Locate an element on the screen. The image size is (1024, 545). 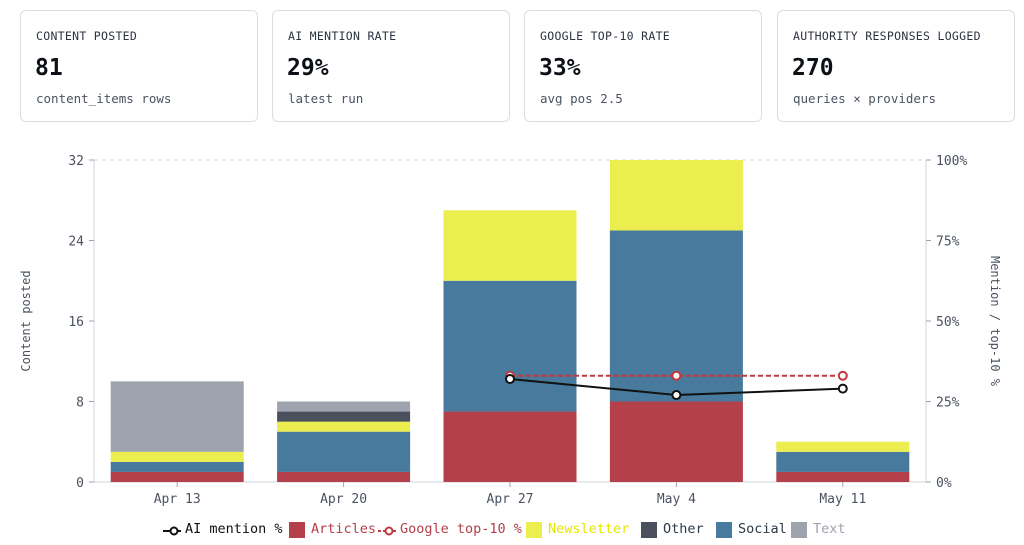
card-subtext: latest run is located at coordinates (326, 98).